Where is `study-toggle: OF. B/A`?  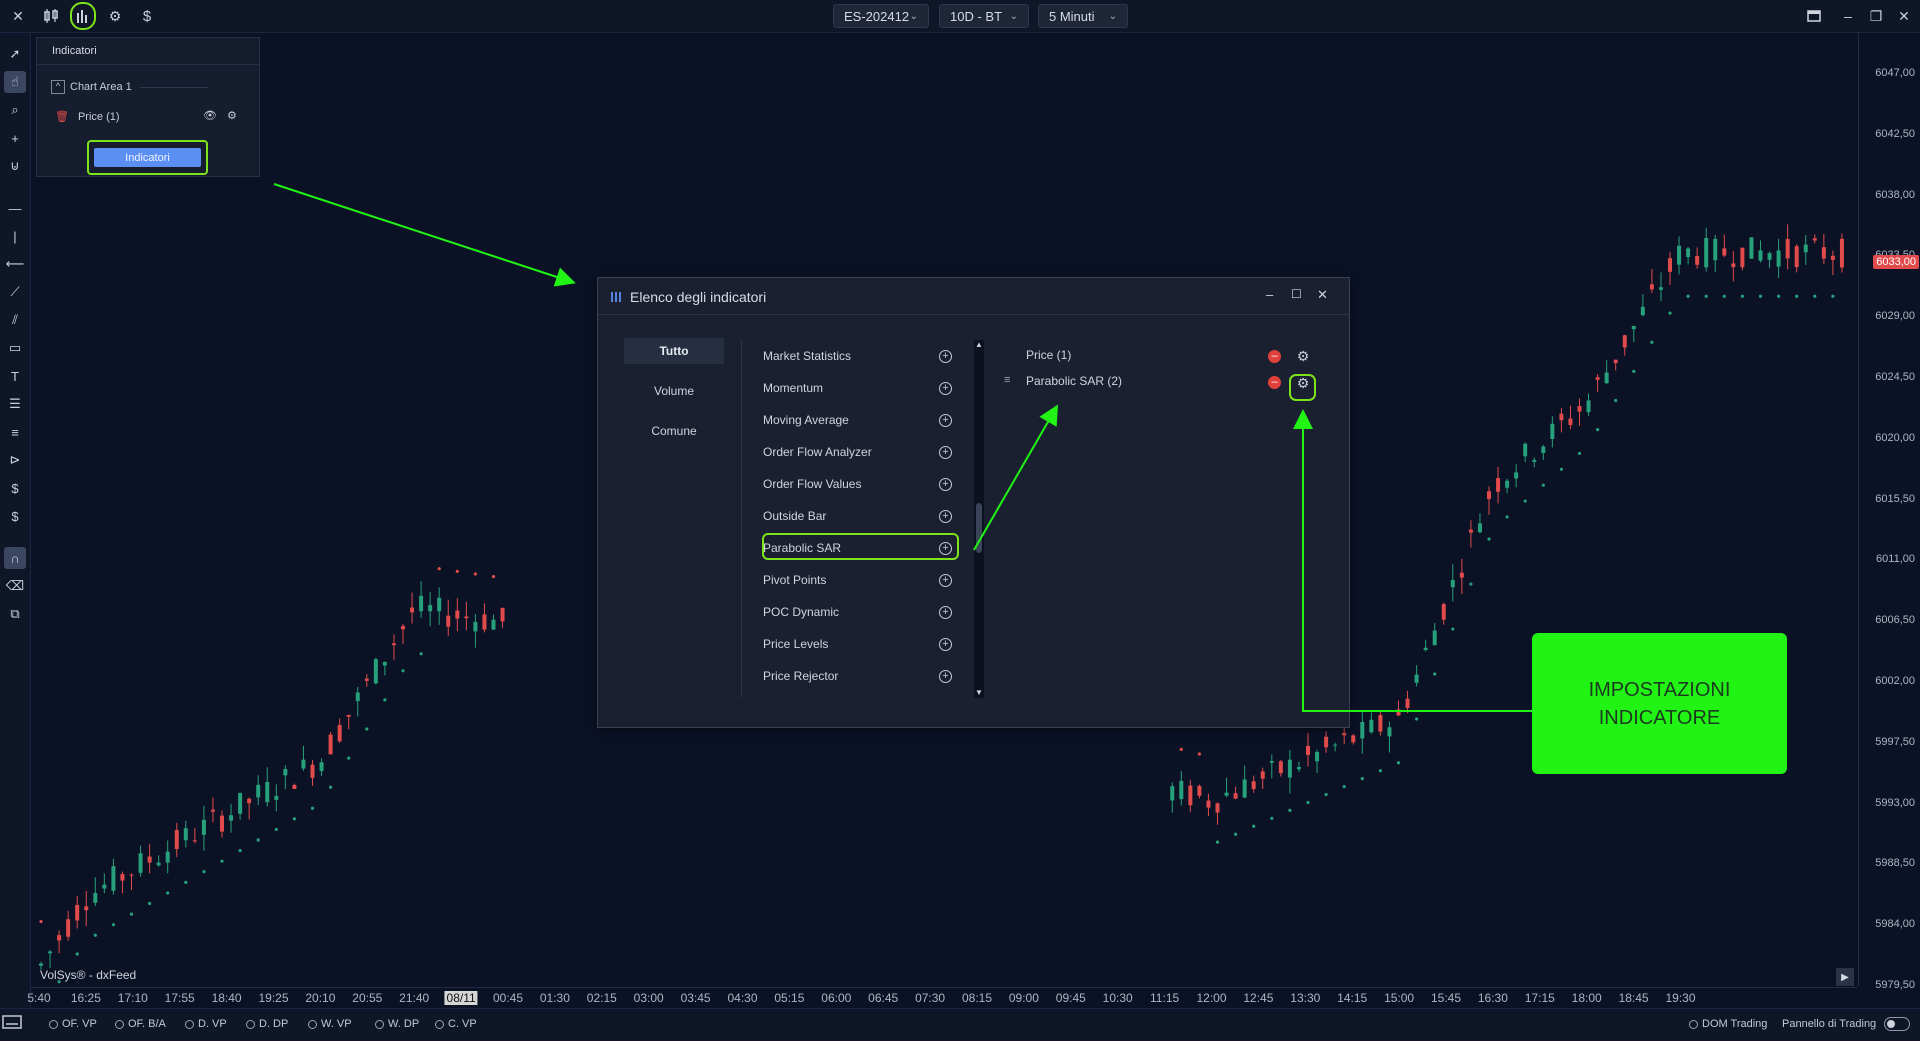 study-toggle: OF. B/A is located at coordinates (140, 1024).